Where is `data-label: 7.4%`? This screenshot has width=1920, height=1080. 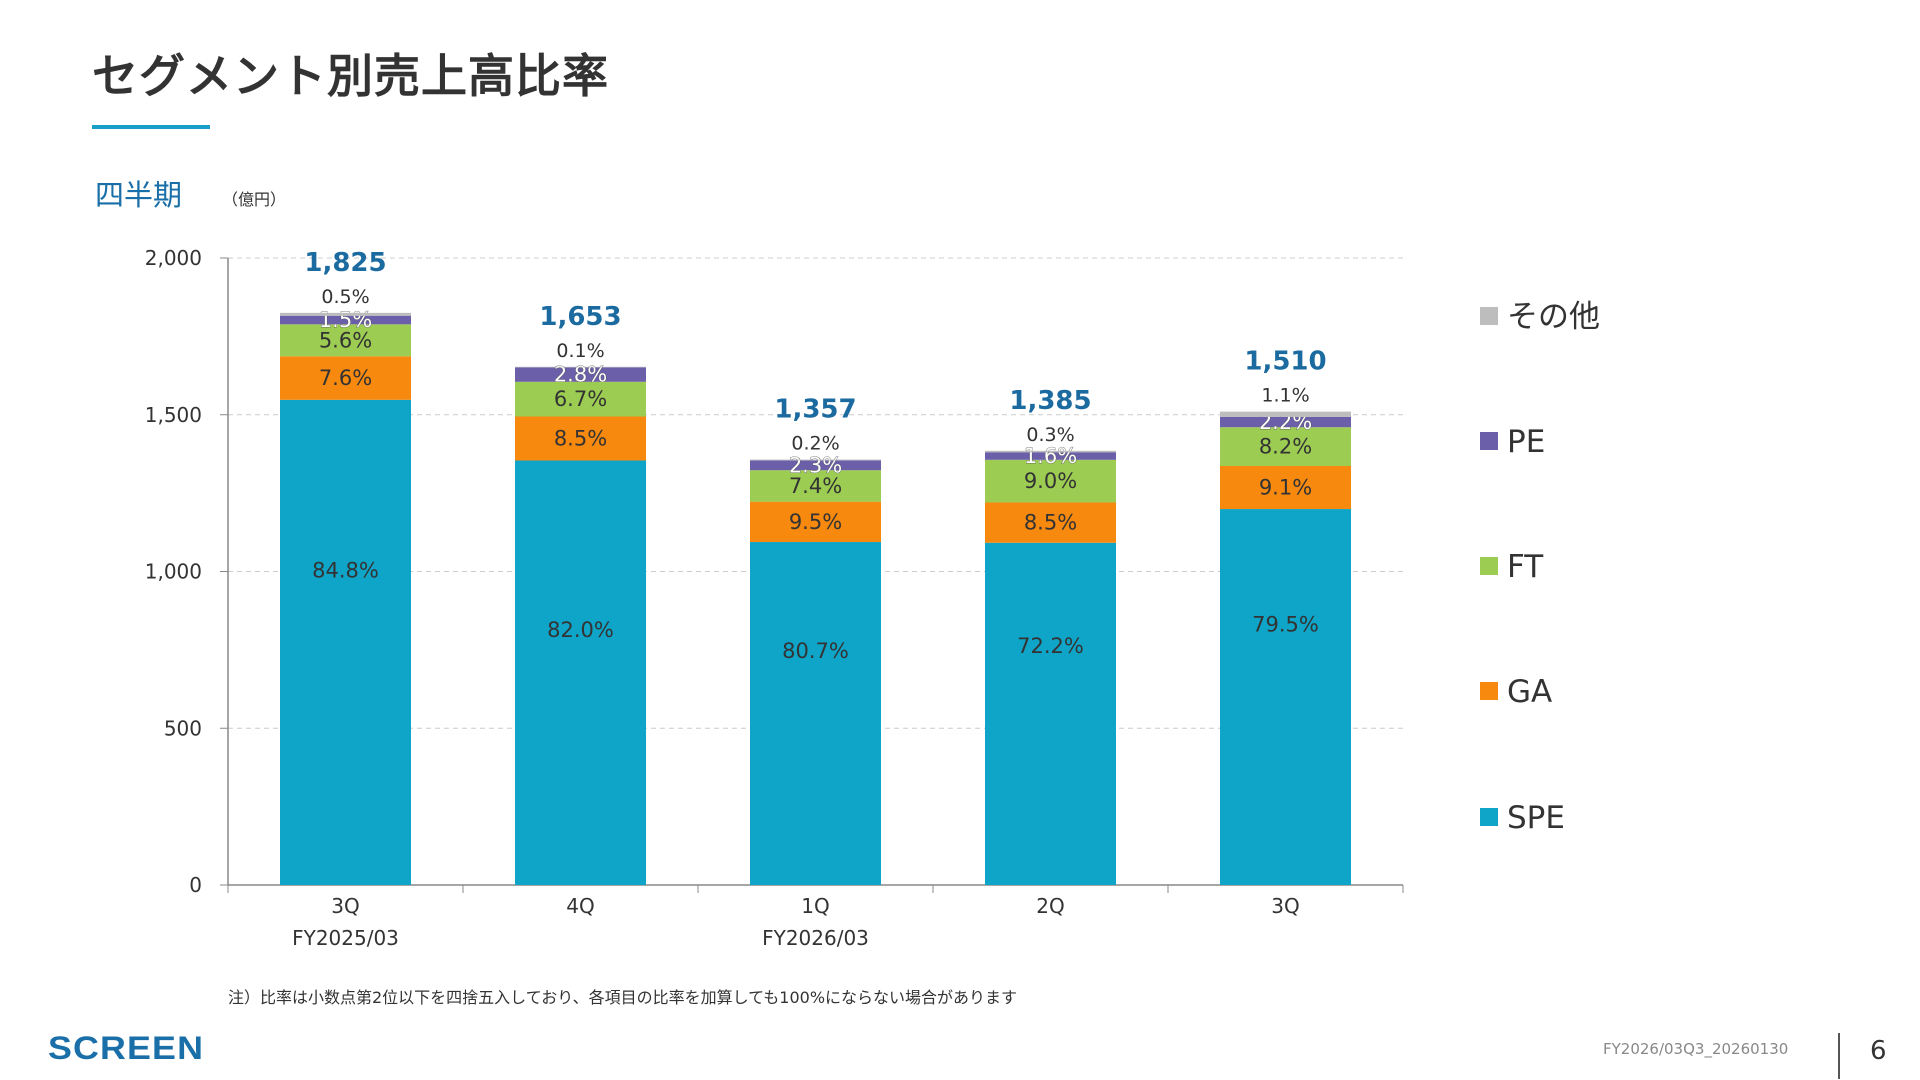
data-label: 7.4% is located at coordinates (815, 486).